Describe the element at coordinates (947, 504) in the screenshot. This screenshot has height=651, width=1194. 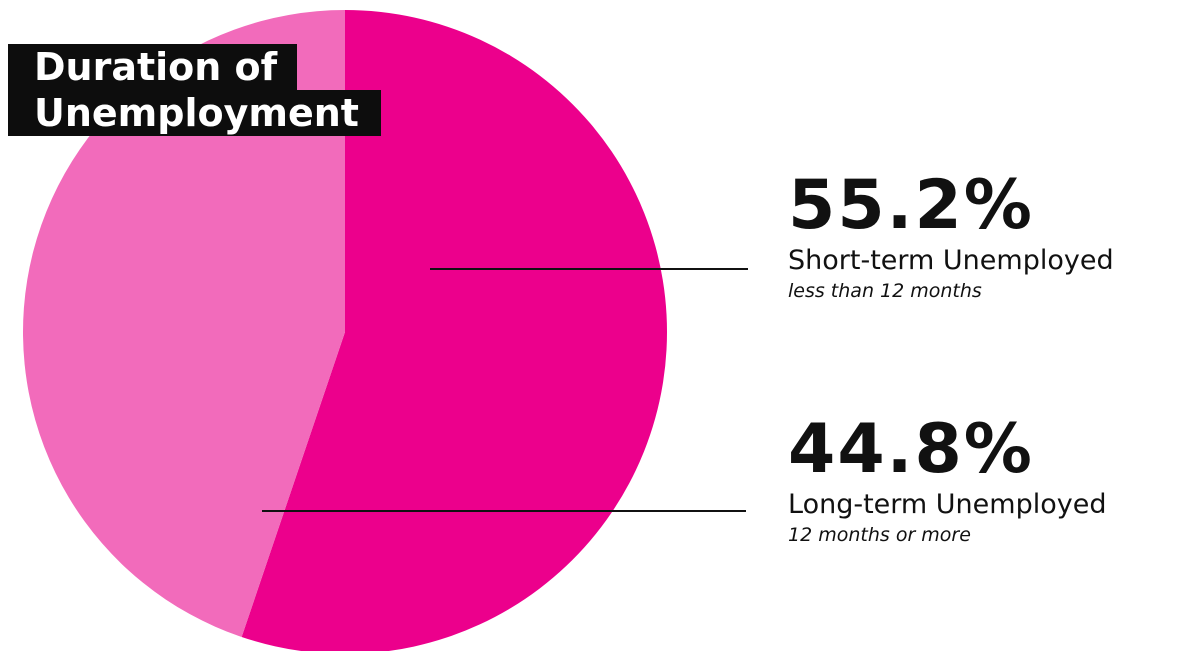
I see `long-term-name: Long-term Unemployed` at that location.